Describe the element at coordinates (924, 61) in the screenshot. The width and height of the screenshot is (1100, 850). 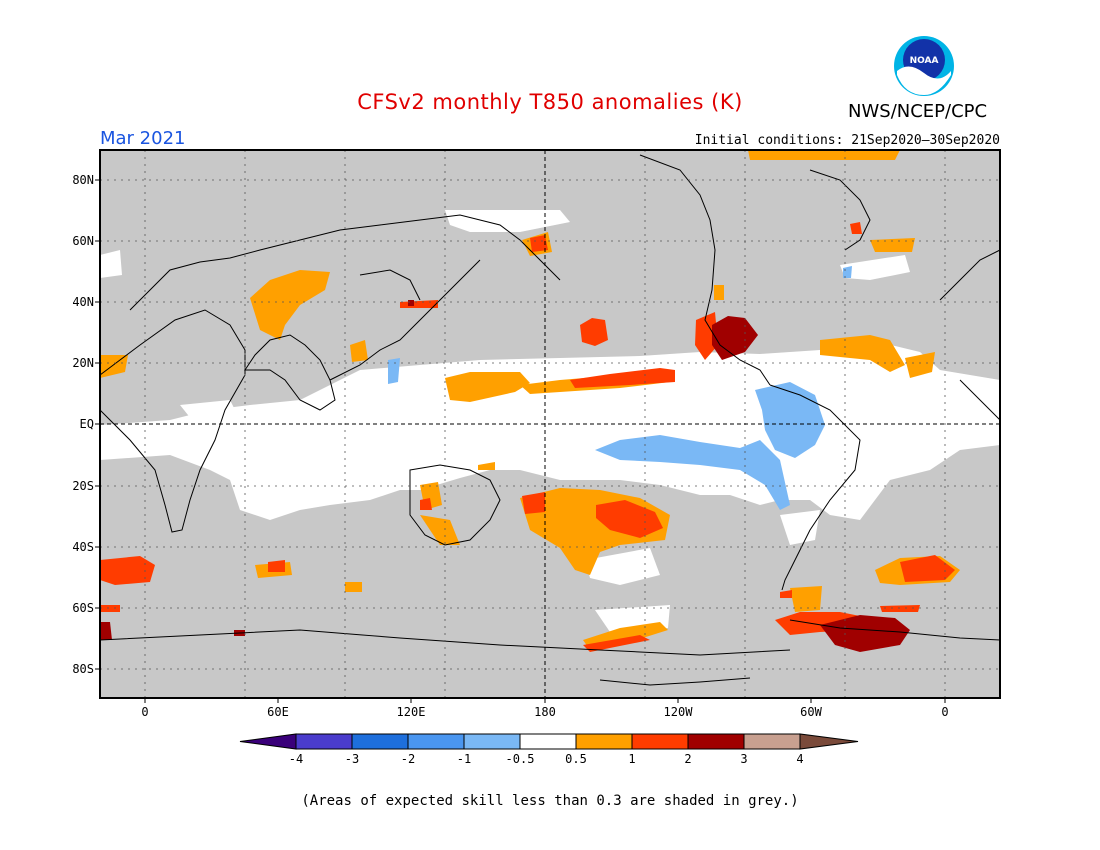
I see `logo-text: NOAA` at that location.